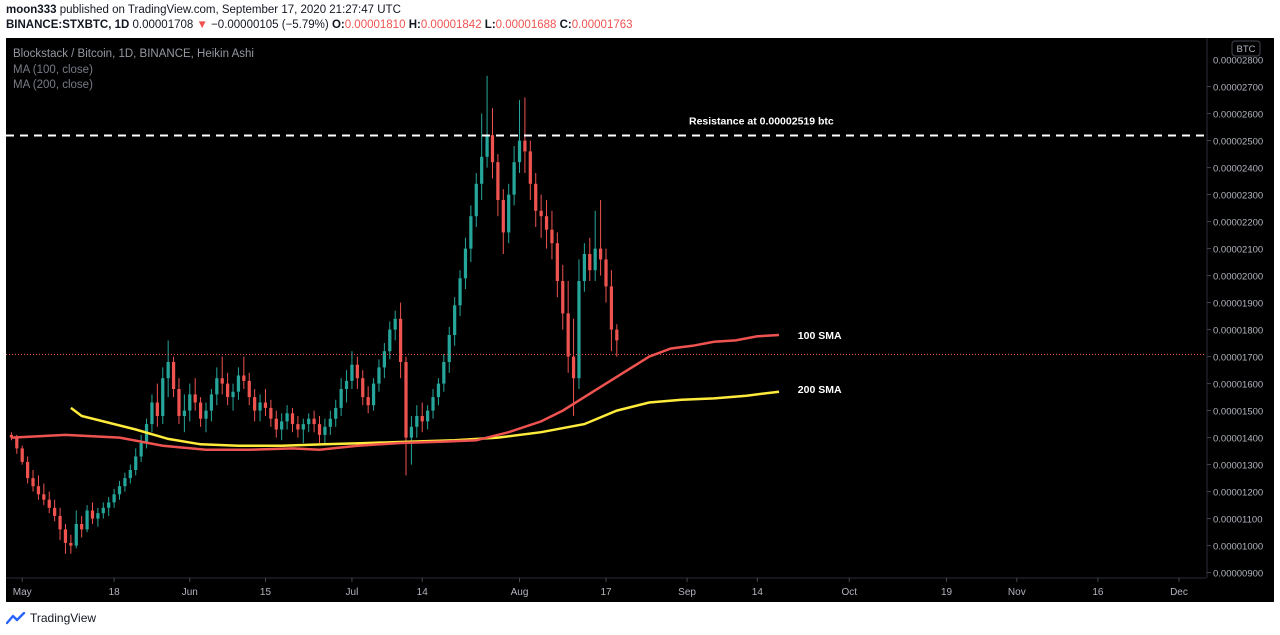 Image resolution: width=1280 pixels, height=635 pixels. Describe the element at coordinates (53, 85) in the screenshot. I see `legend-ma200: MA (200, close)` at that location.